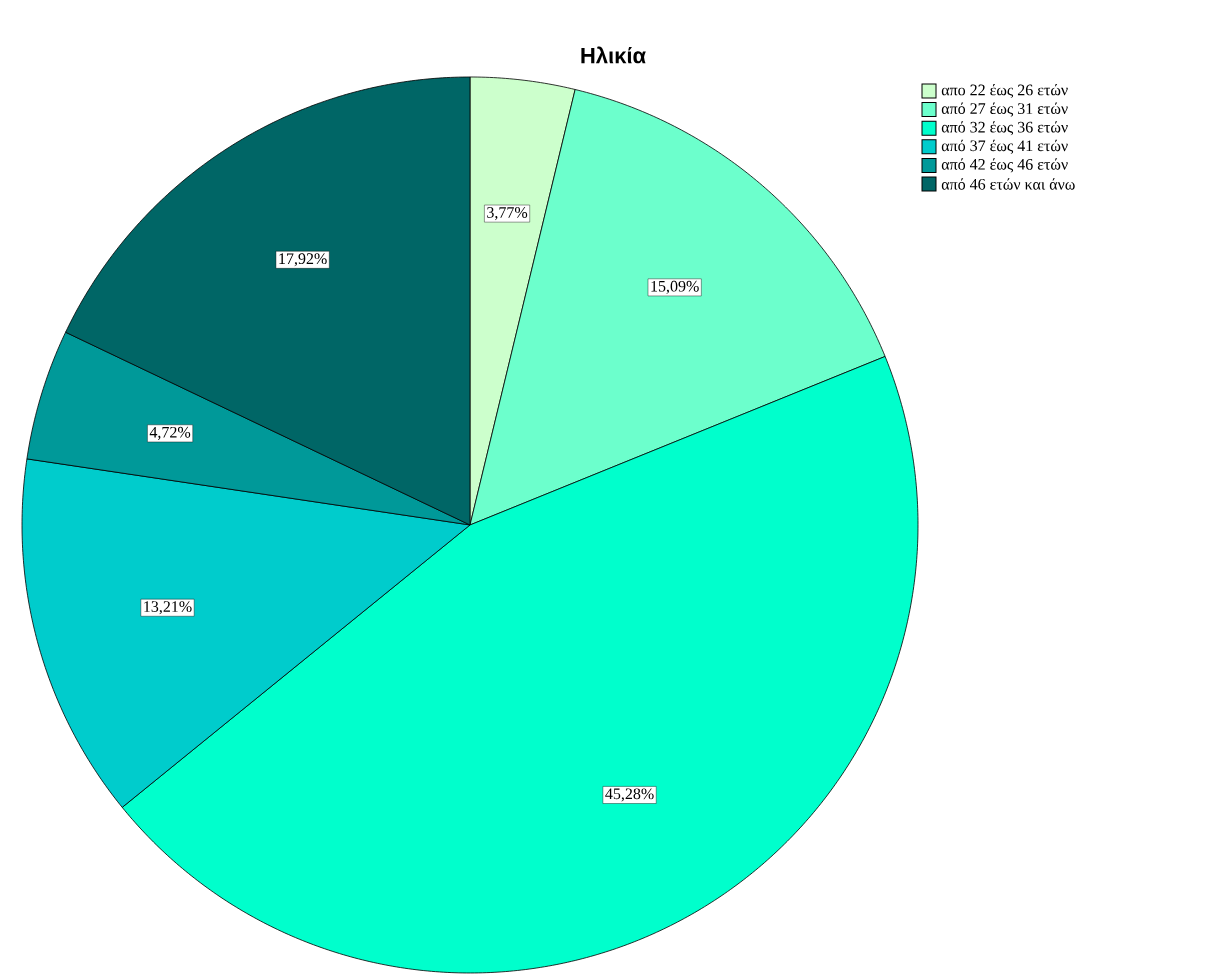 Image resolution: width=1210 pixels, height=976 pixels. I want to click on legend-label: από 32 έως 36 ετών, so click(1004, 128).